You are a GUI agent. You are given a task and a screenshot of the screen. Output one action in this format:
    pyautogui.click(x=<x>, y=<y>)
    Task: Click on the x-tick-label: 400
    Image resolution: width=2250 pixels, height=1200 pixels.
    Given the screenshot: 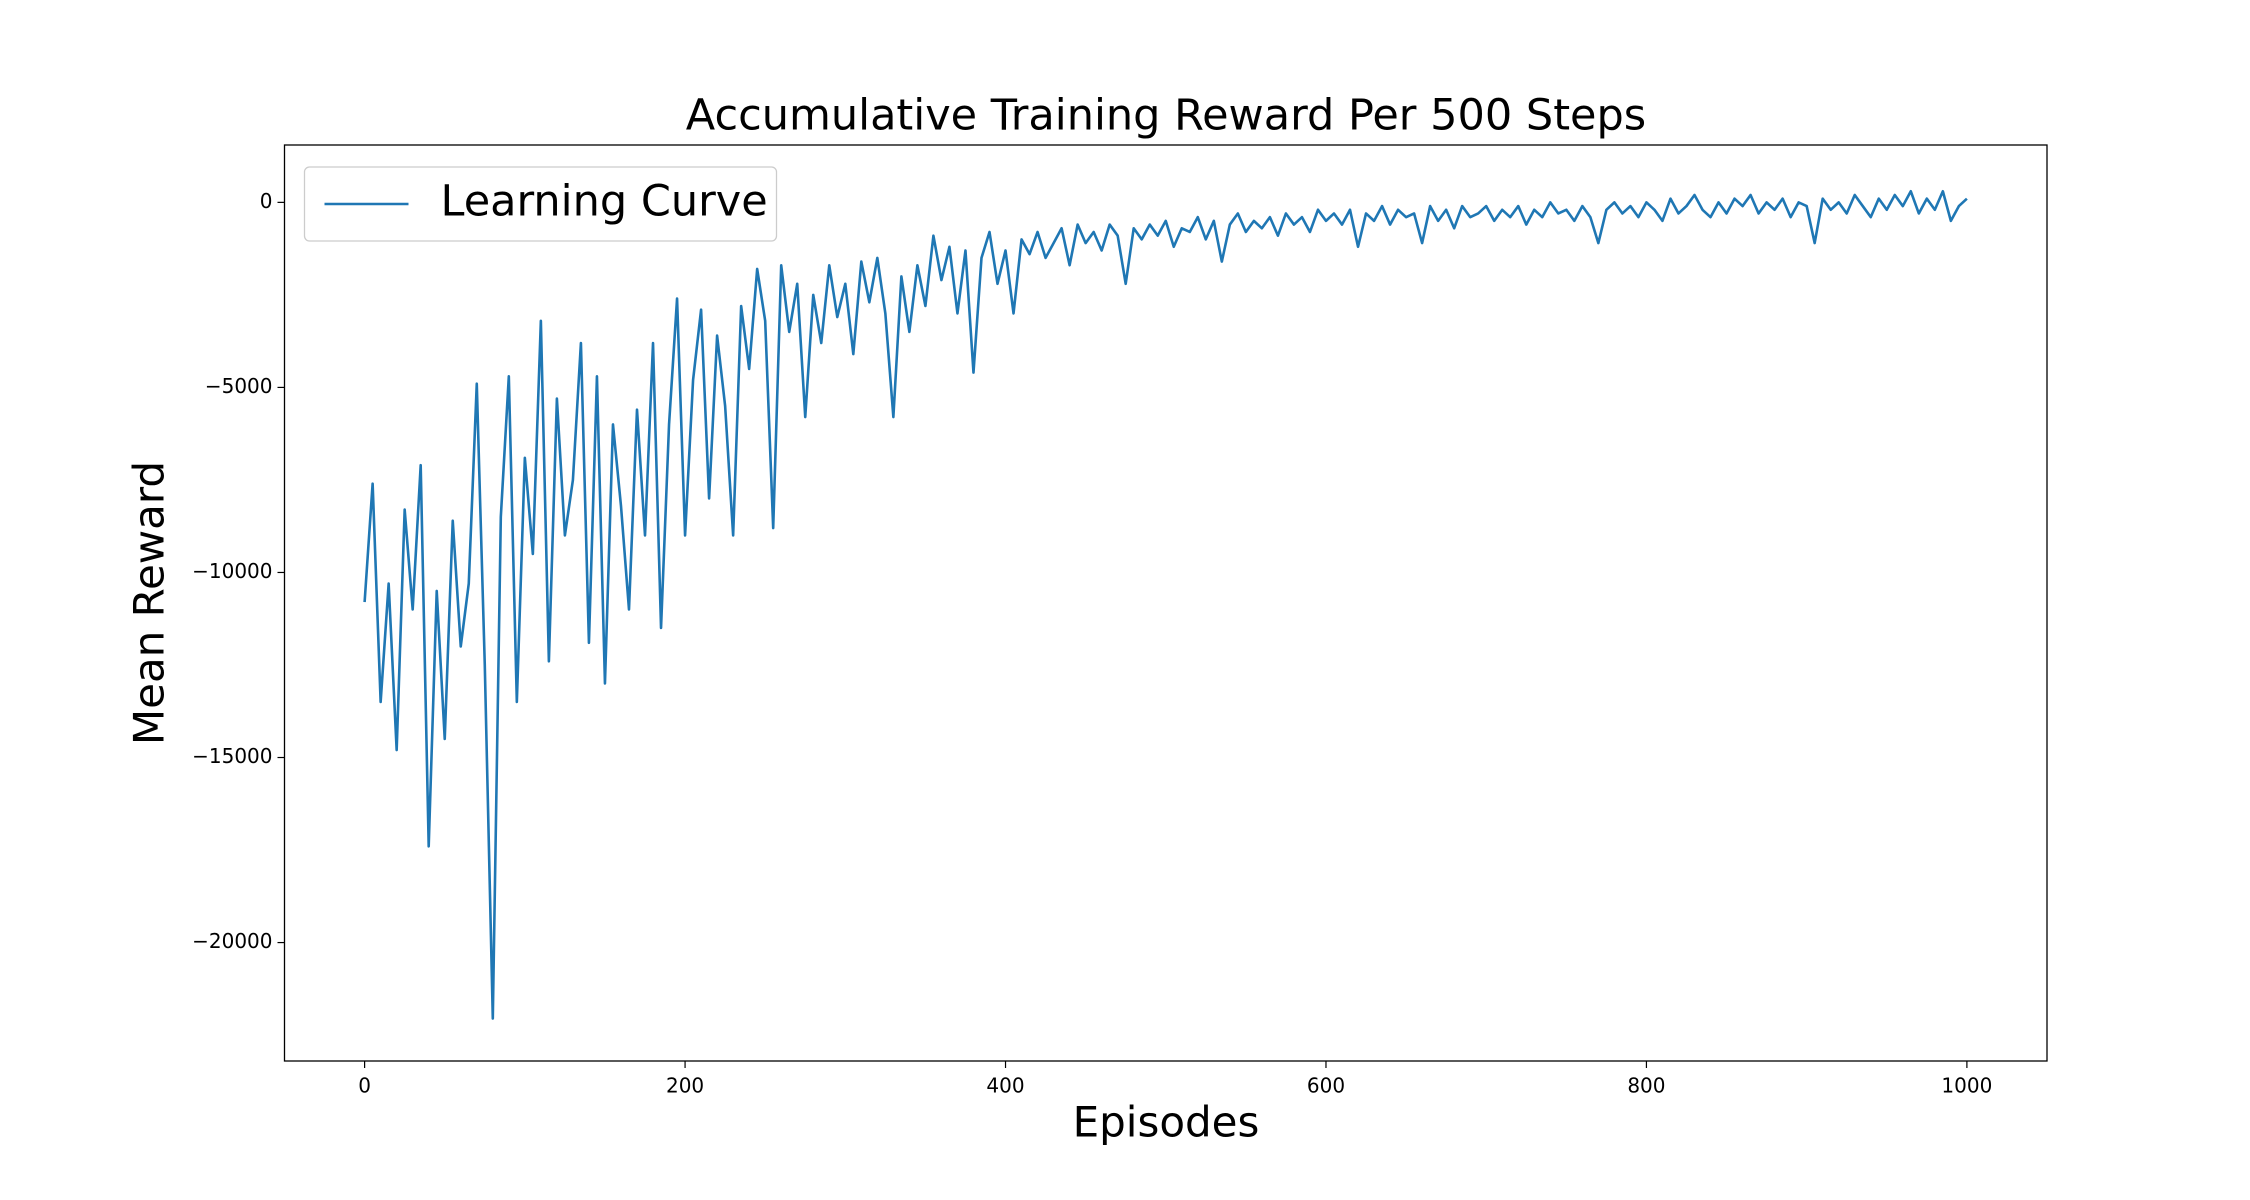 What is the action you would take?
    pyautogui.click(x=1005, y=1086)
    